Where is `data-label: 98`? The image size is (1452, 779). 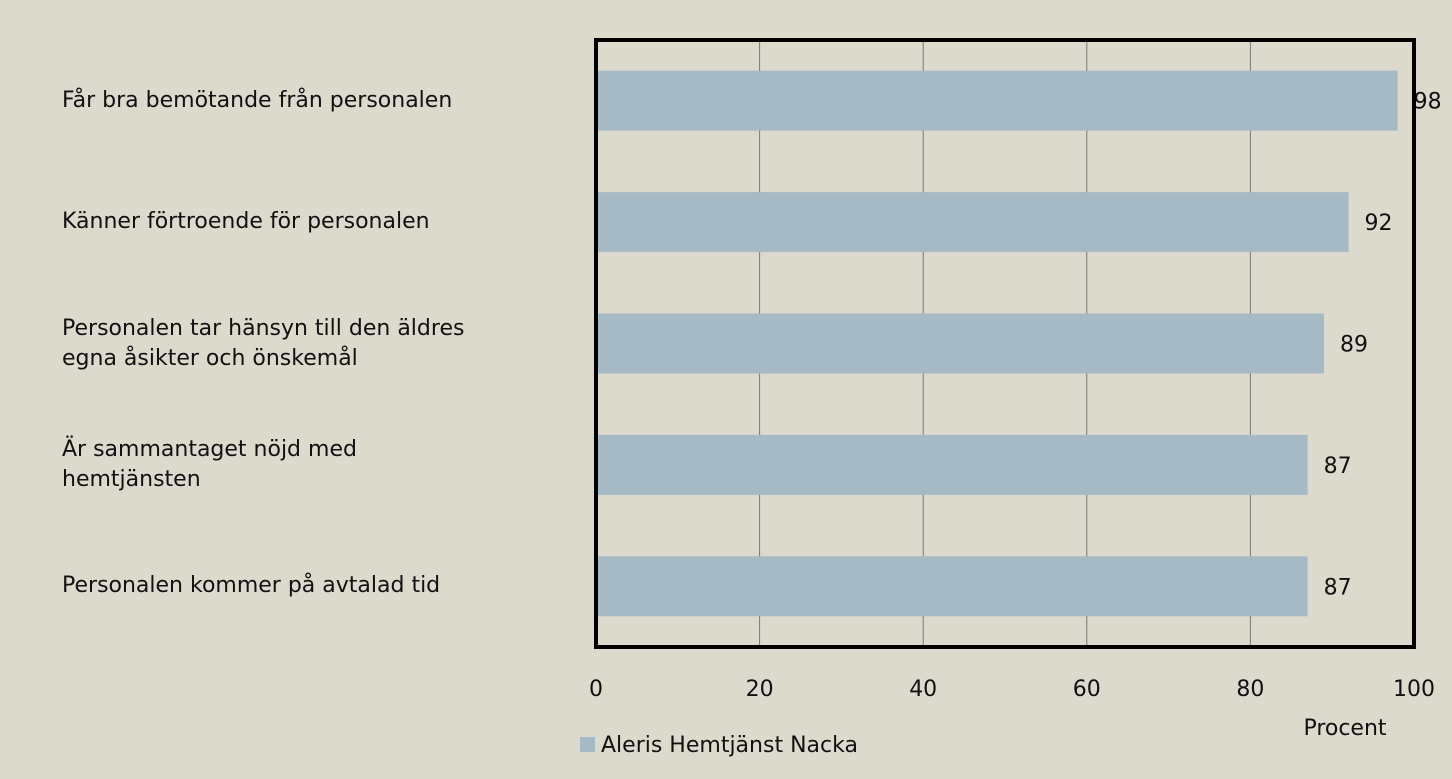
data-label: 98 is located at coordinates (1428, 102).